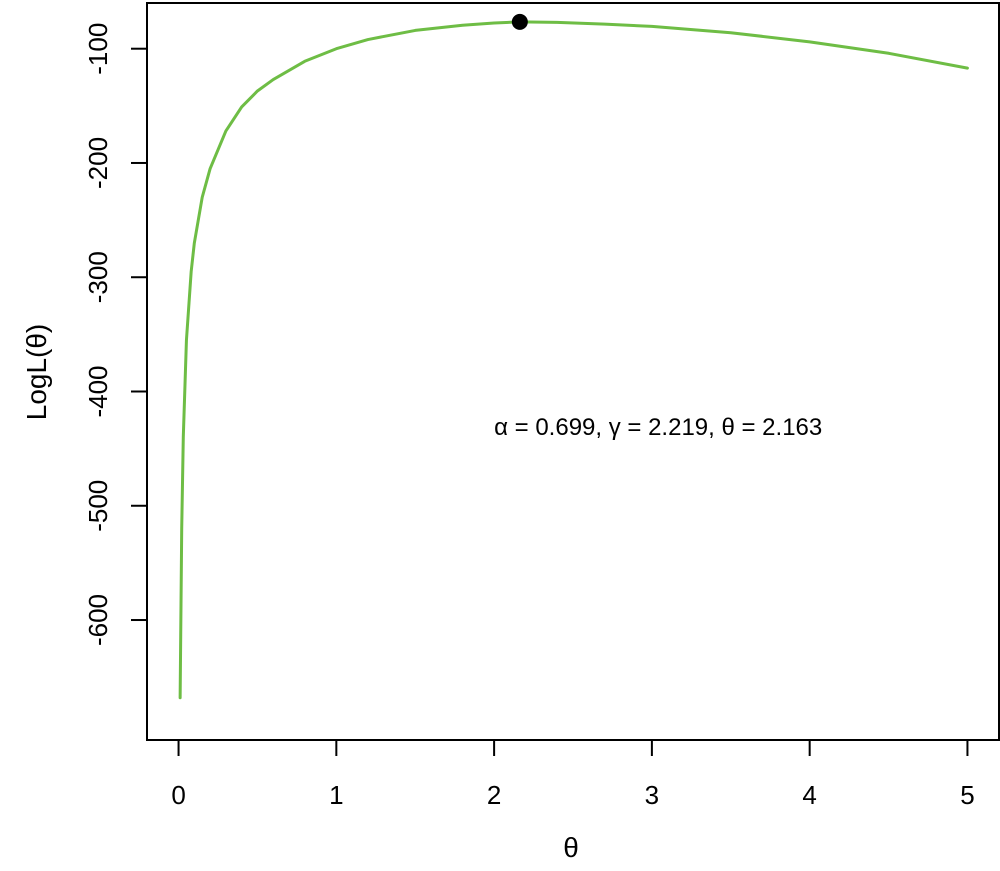 Image resolution: width=1000 pixels, height=871 pixels. I want to click on x-tick-label: 1, so click(336, 795).